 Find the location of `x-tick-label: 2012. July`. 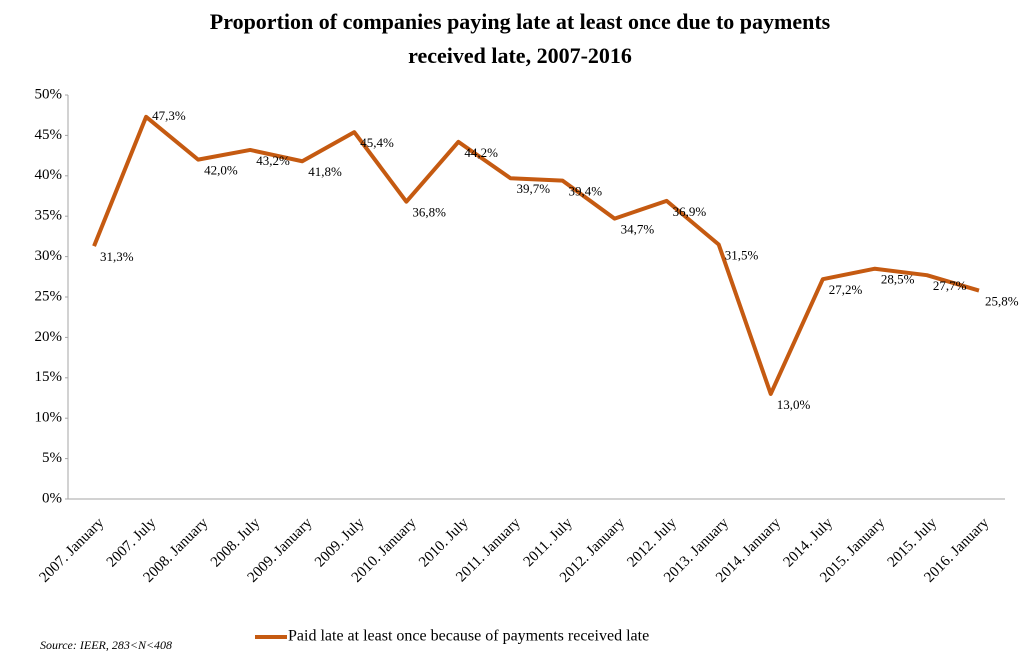

x-tick-label: 2012. July is located at coordinates (652, 543).